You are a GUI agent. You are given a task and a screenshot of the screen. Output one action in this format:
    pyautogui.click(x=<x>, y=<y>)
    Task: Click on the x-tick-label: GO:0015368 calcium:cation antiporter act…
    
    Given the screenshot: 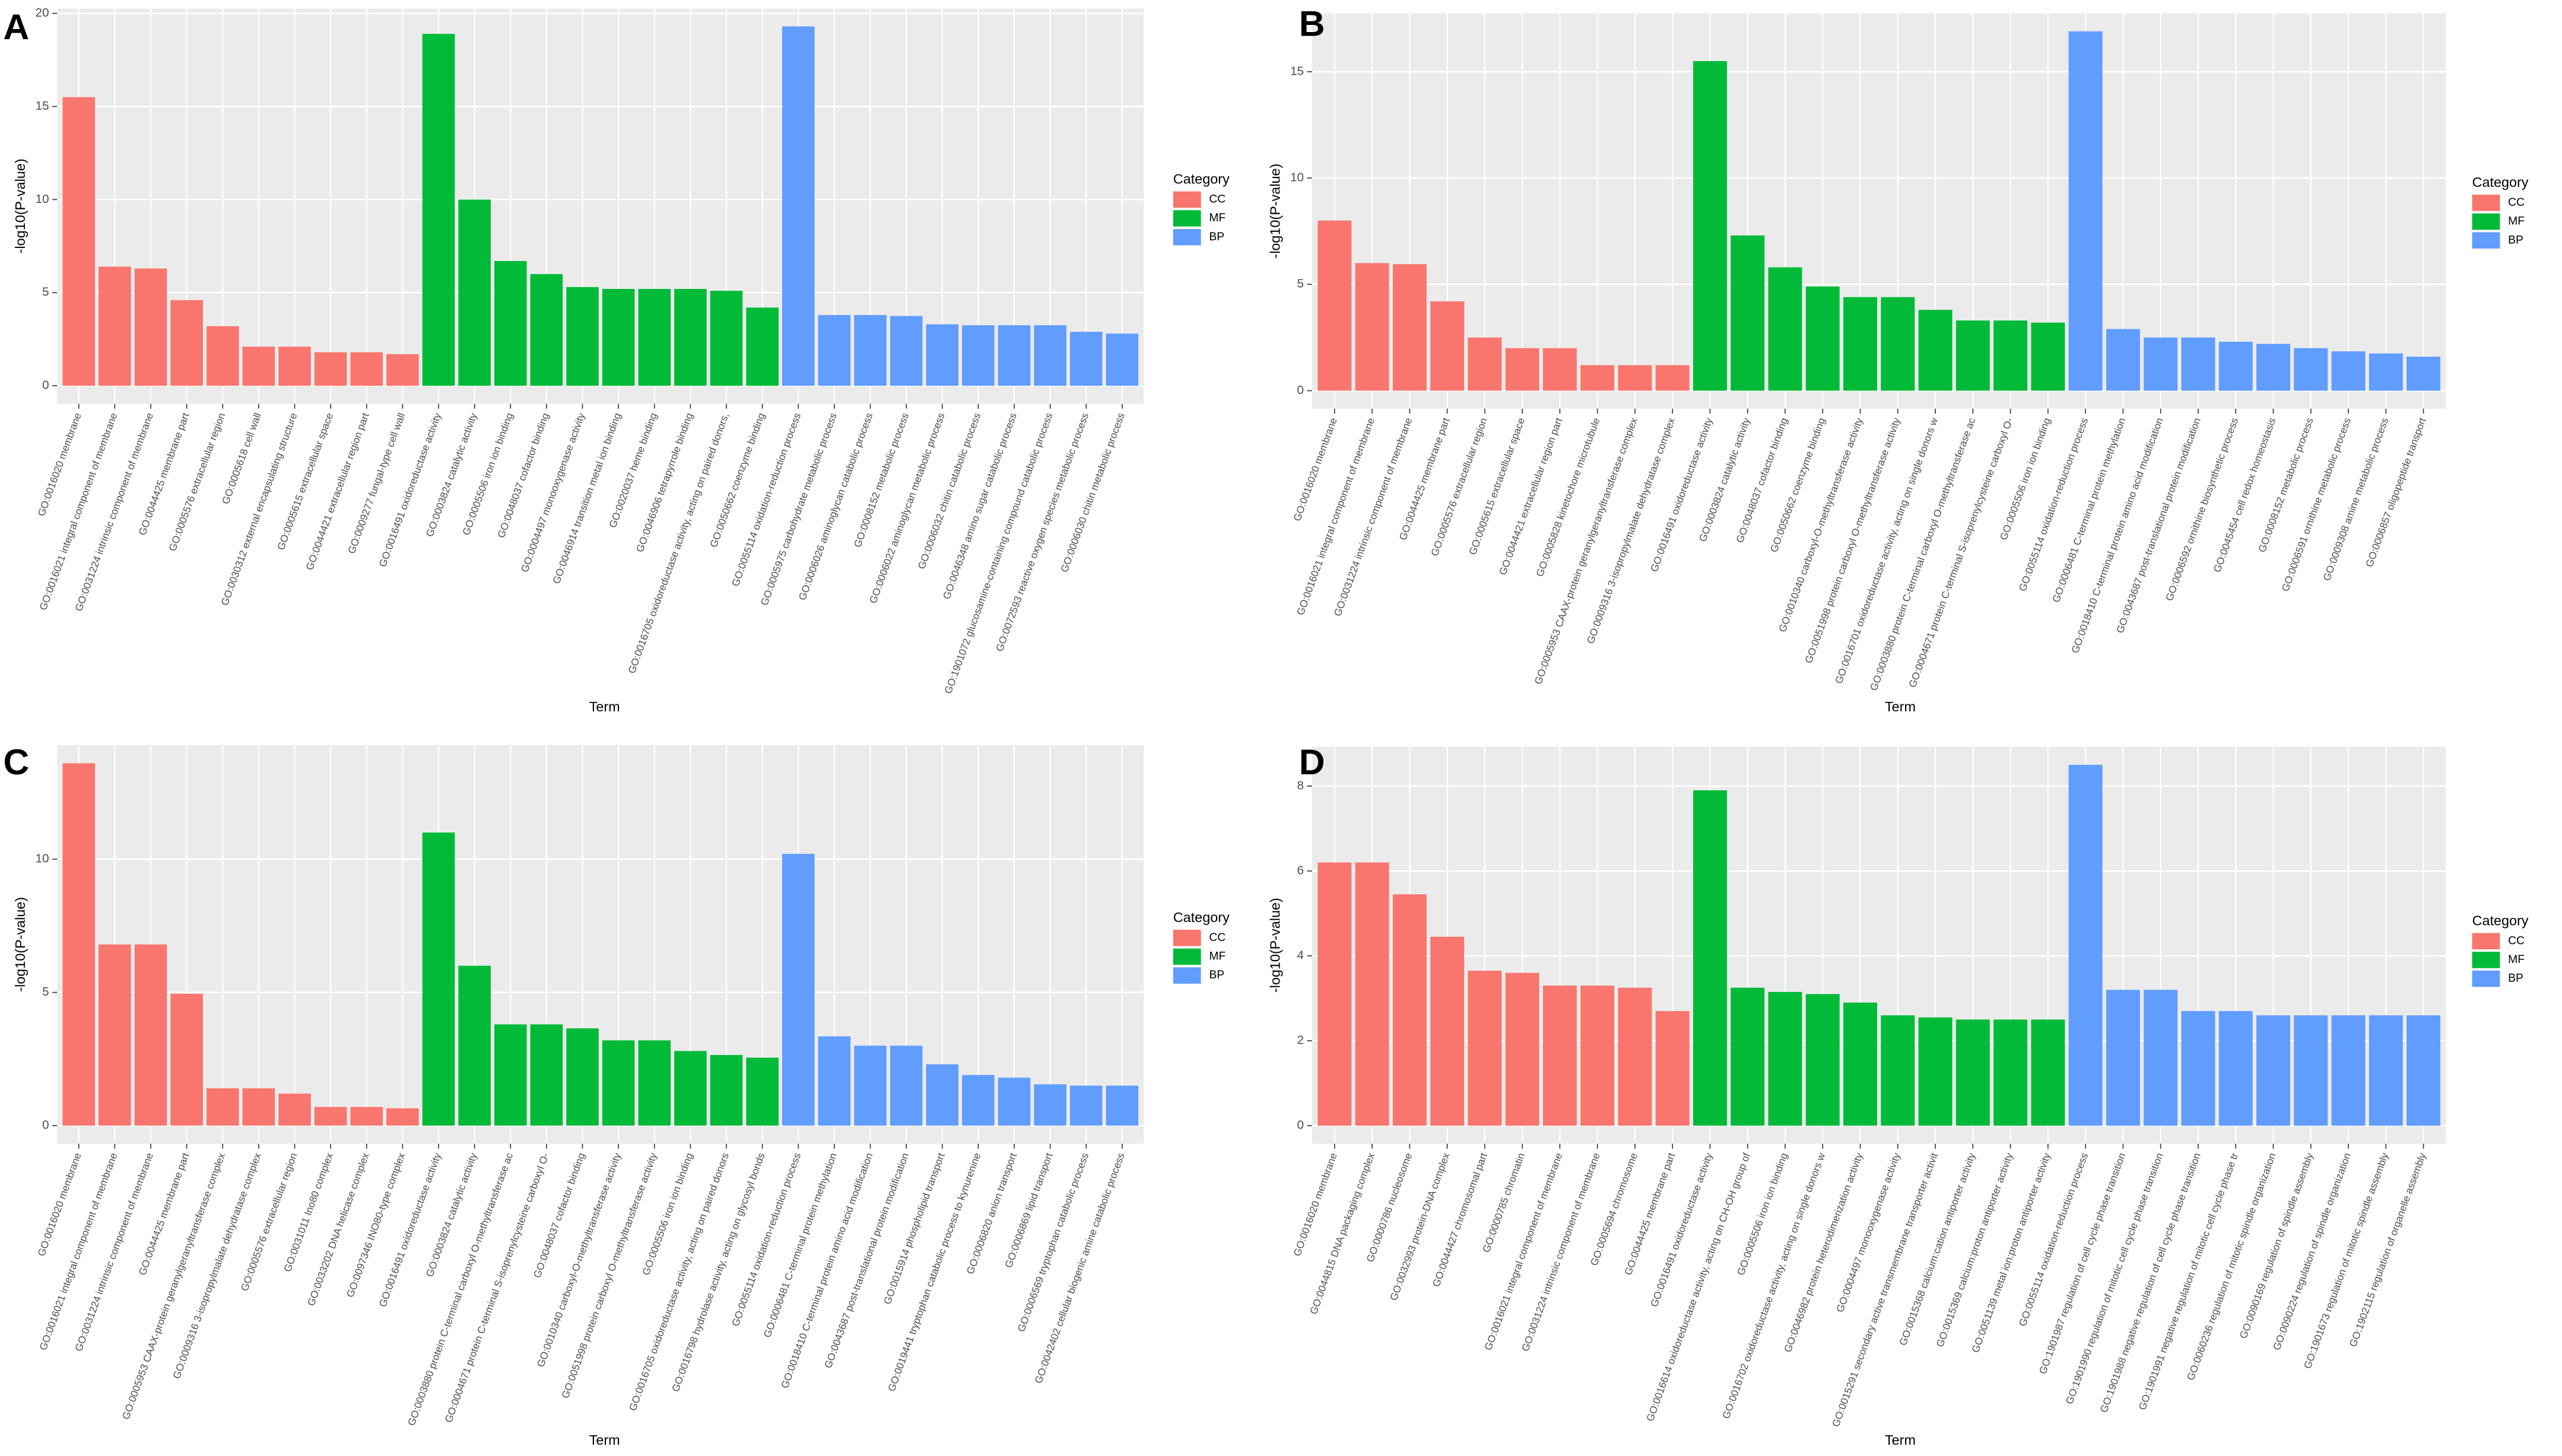 What is the action you would take?
    pyautogui.click(x=1937, y=1249)
    